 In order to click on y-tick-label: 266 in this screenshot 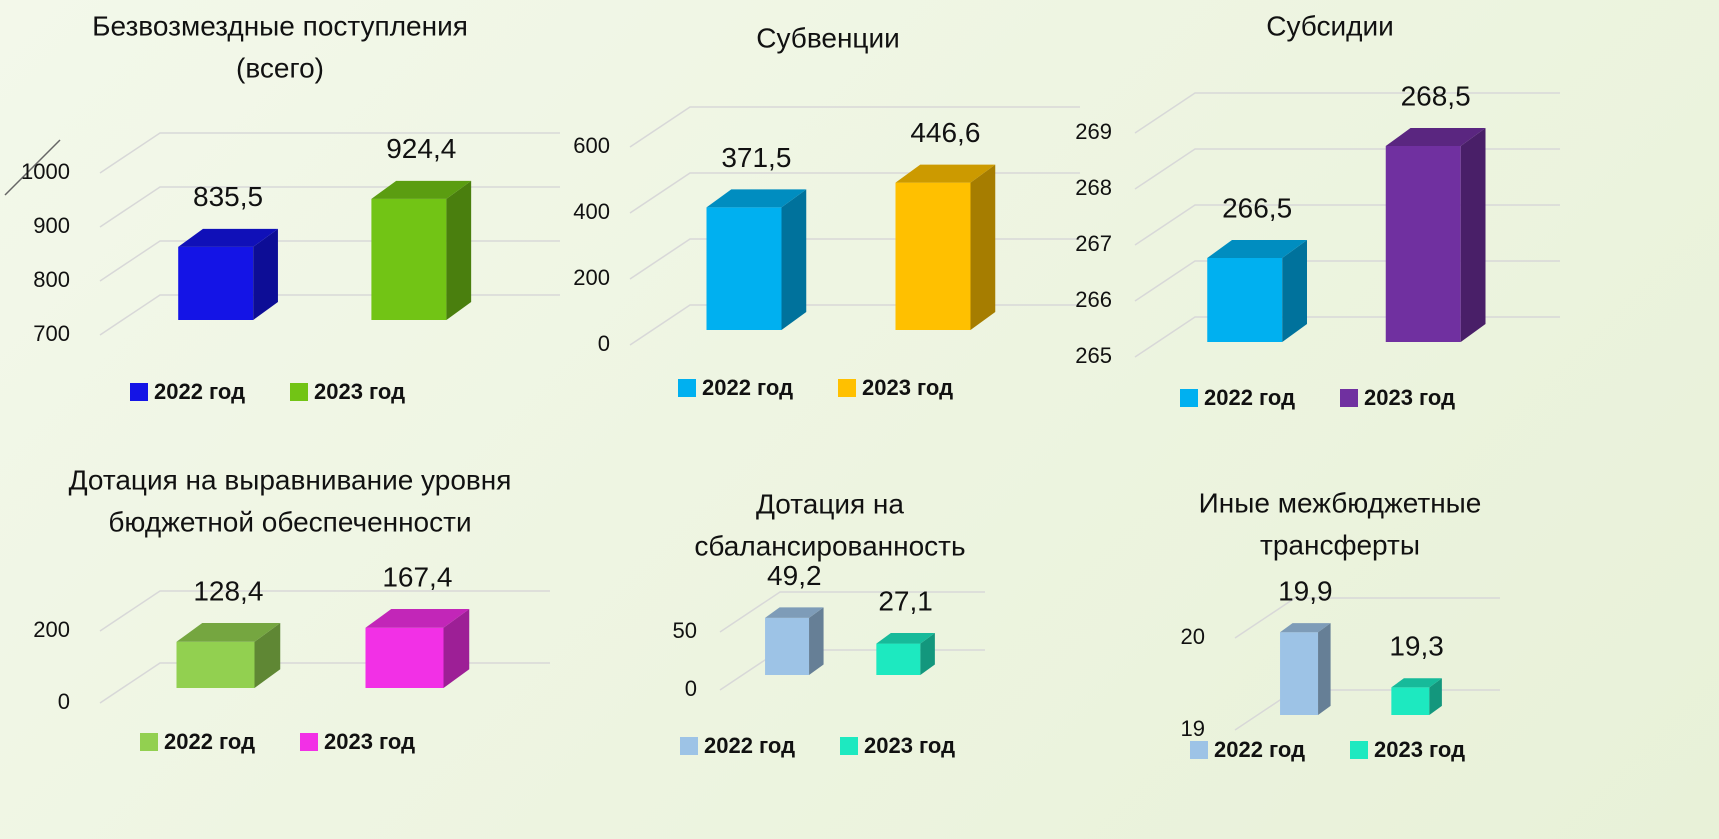, I will do `click(1093, 299)`.